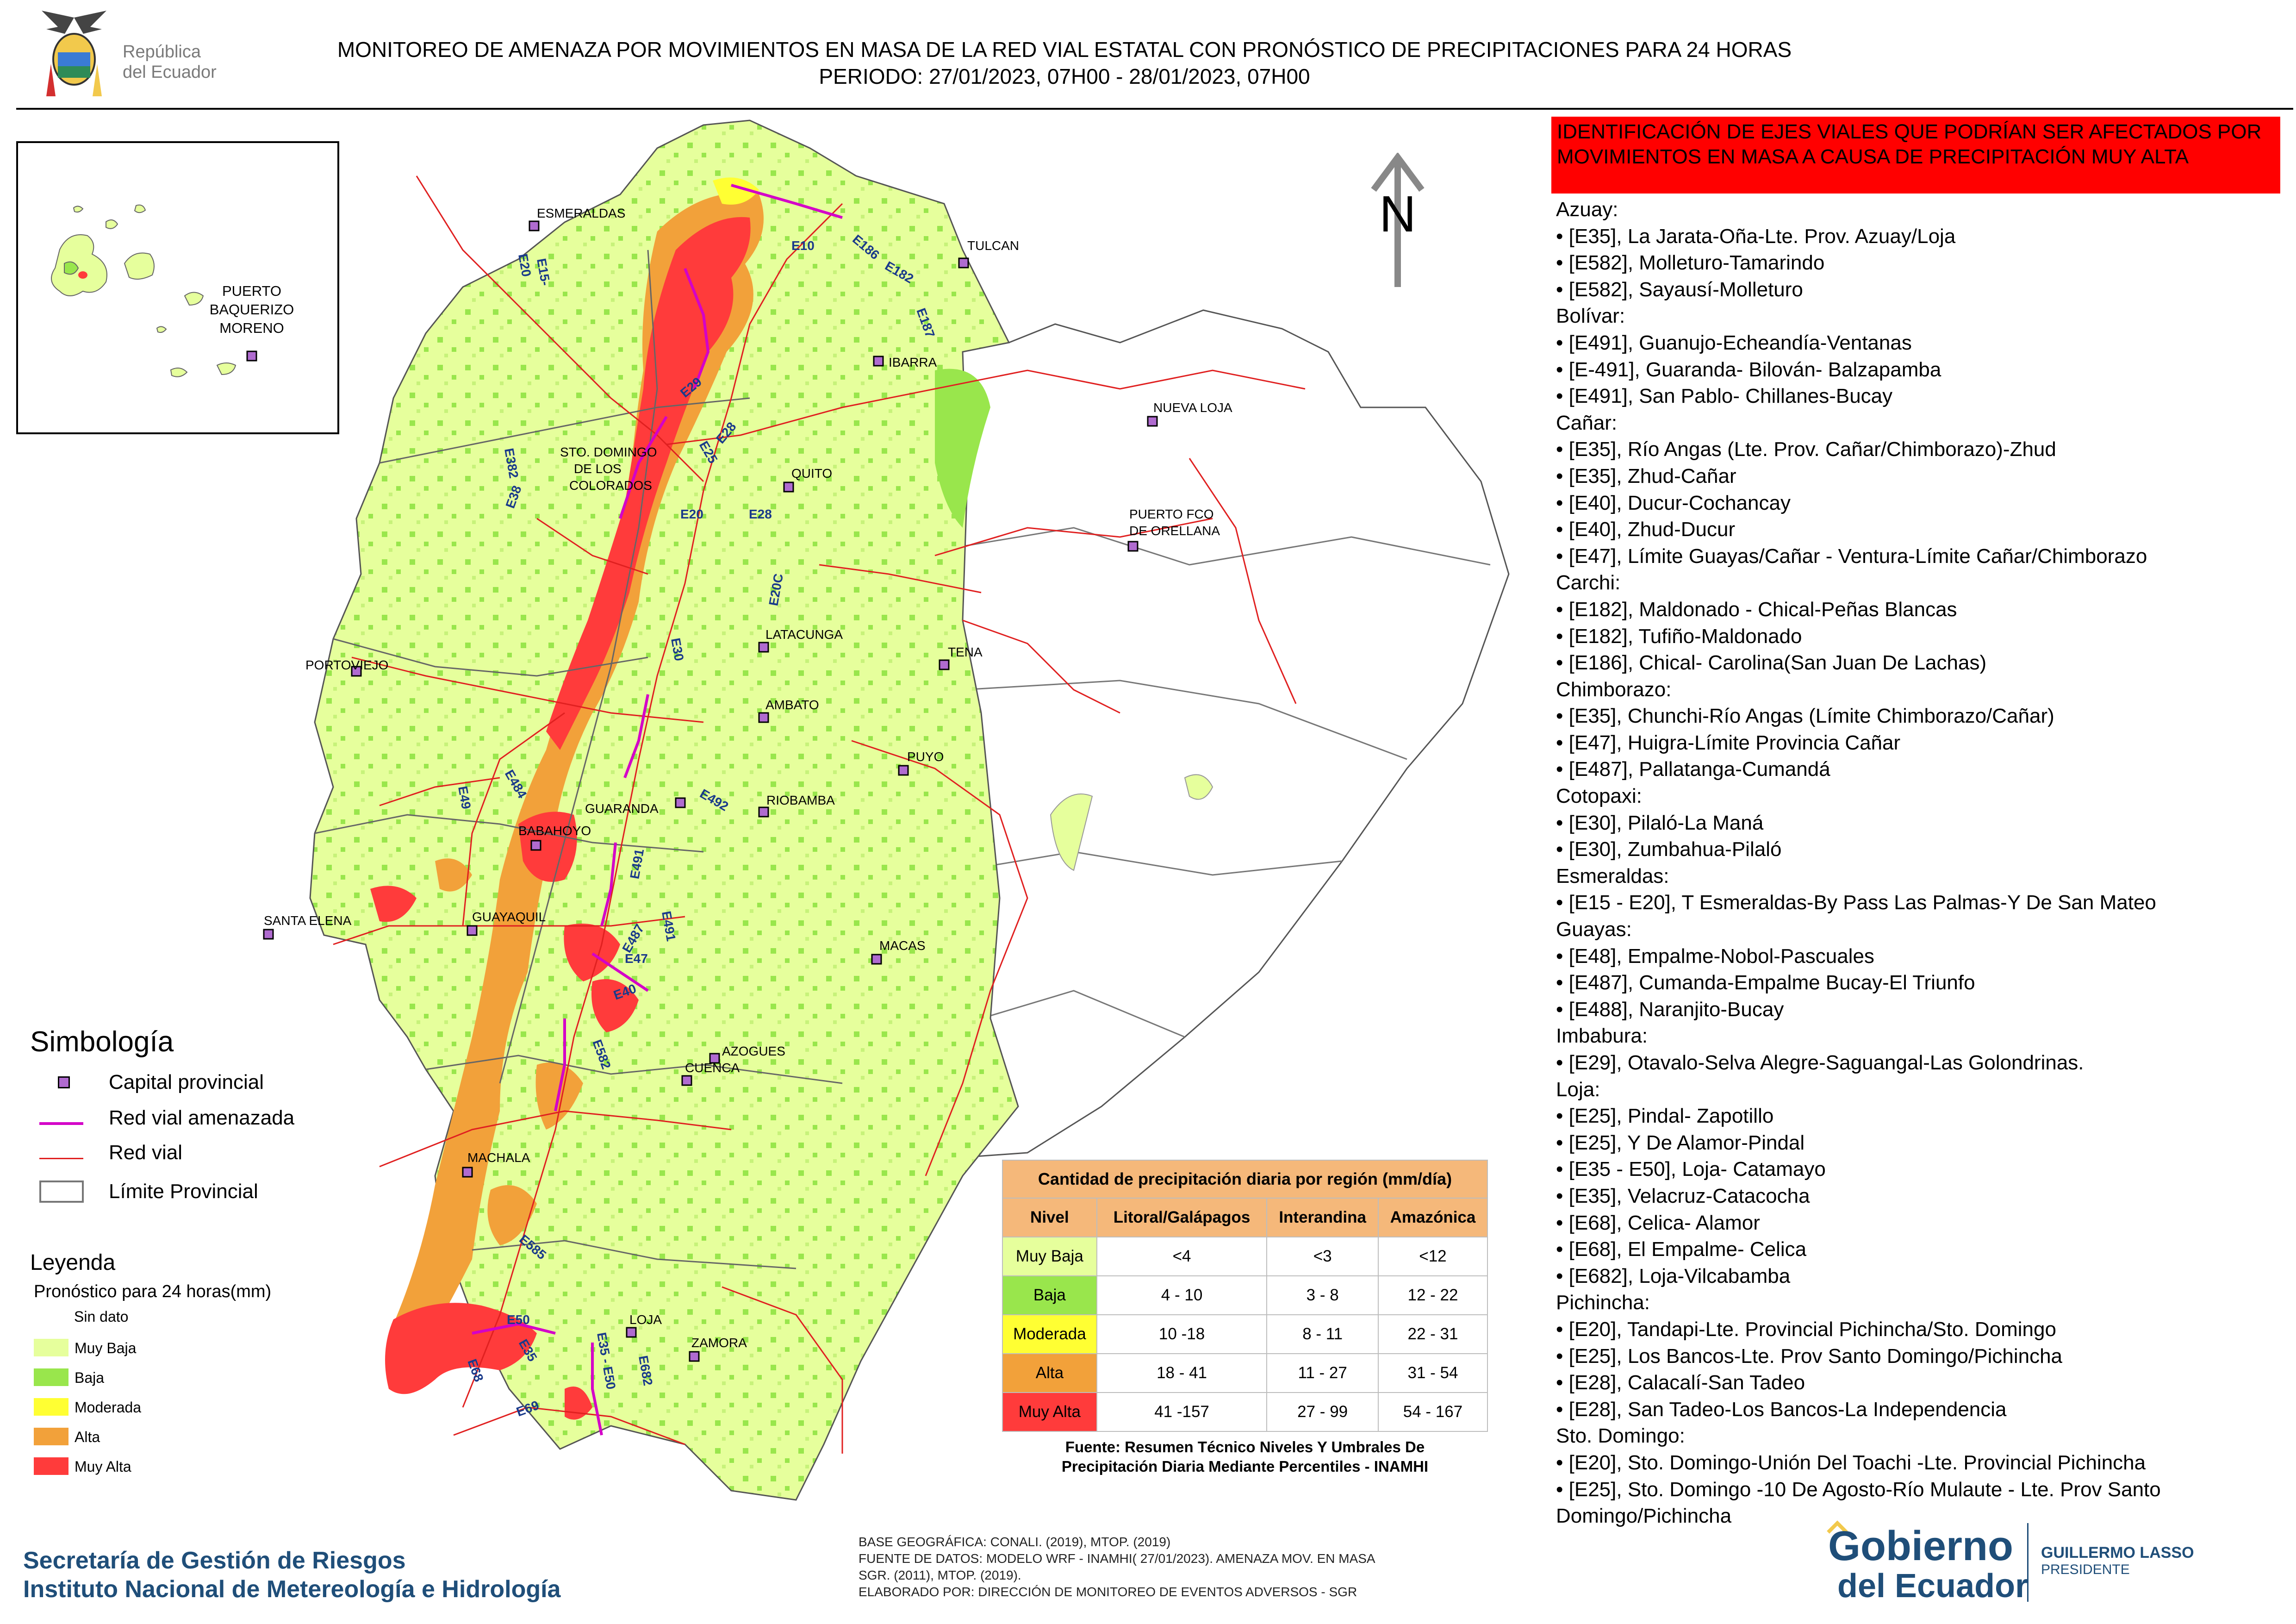 The image size is (2296, 1624). I want to click on table-header: Litoral/Galápagos, so click(1182, 1217).